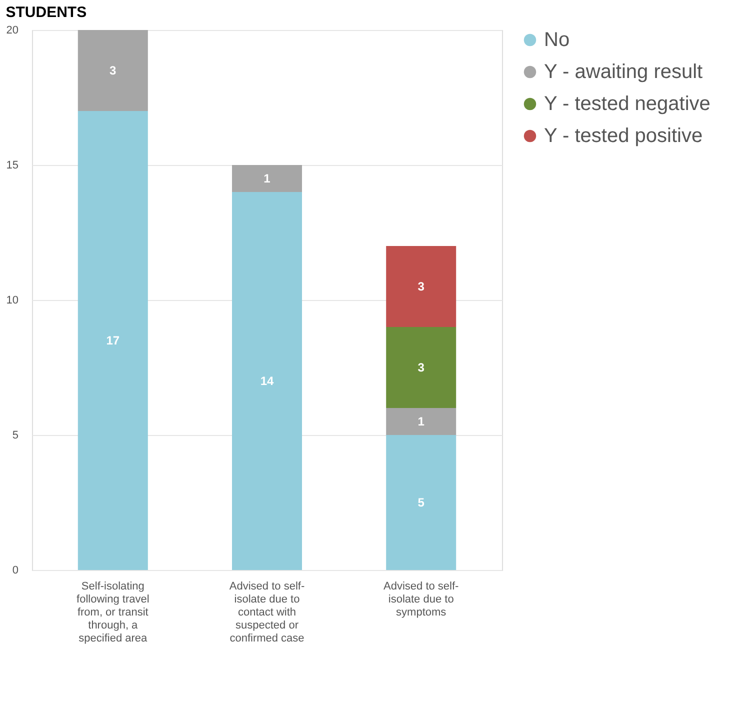 The image size is (740, 726). What do you see at coordinates (12, 166) in the screenshot?
I see `y-tick-label: 15` at bounding box center [12, 166].